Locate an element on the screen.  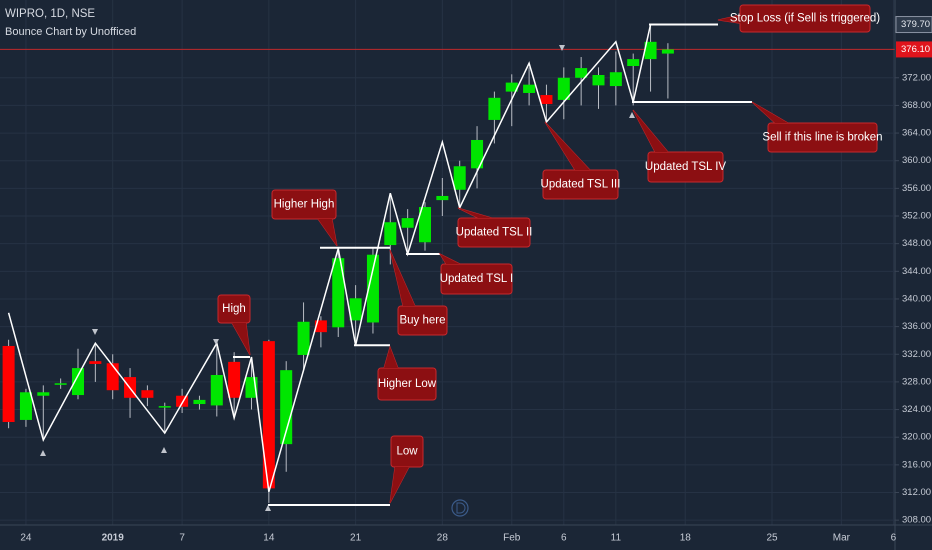
x-tick-label: 21 is located at coordinates (356, 538).